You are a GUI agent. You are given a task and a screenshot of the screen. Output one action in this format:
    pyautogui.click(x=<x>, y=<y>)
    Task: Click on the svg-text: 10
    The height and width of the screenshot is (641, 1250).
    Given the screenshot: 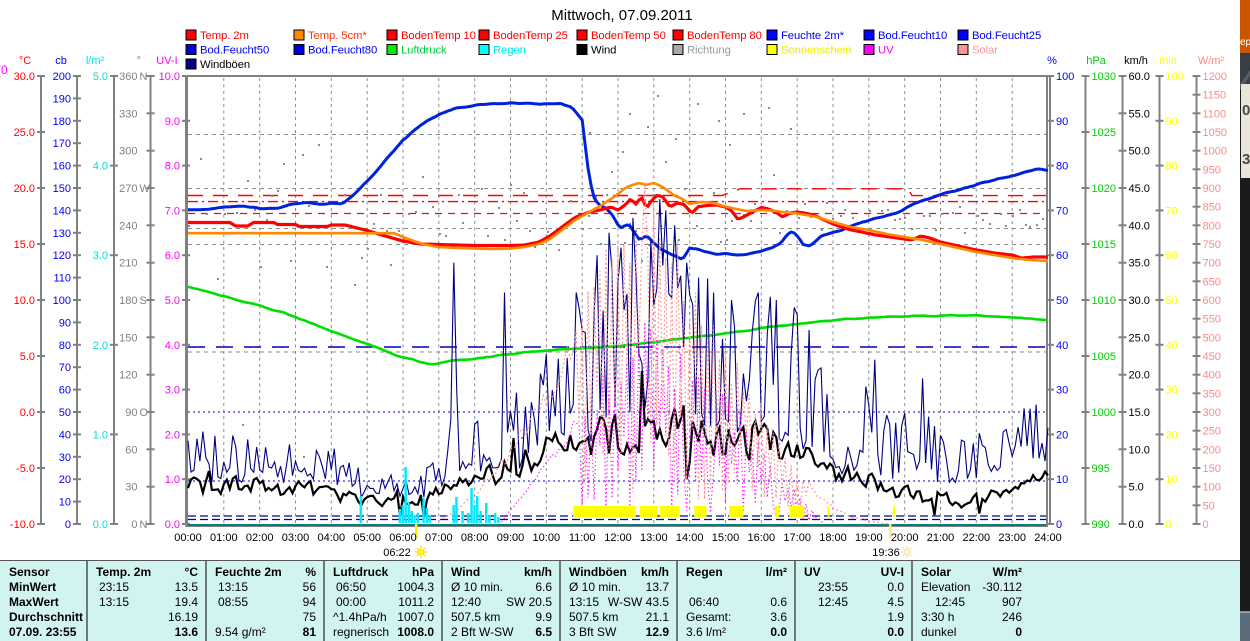 What is the action you would take?
    pyautogui.click(x=1172, y=480)
    